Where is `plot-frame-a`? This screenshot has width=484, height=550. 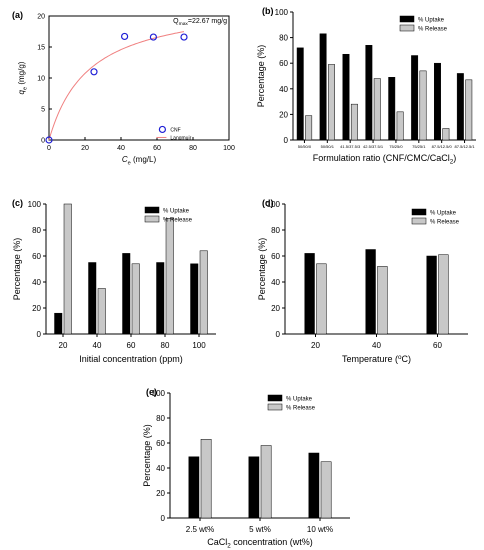 plot-frame-a is located at coordinates (139, 78).